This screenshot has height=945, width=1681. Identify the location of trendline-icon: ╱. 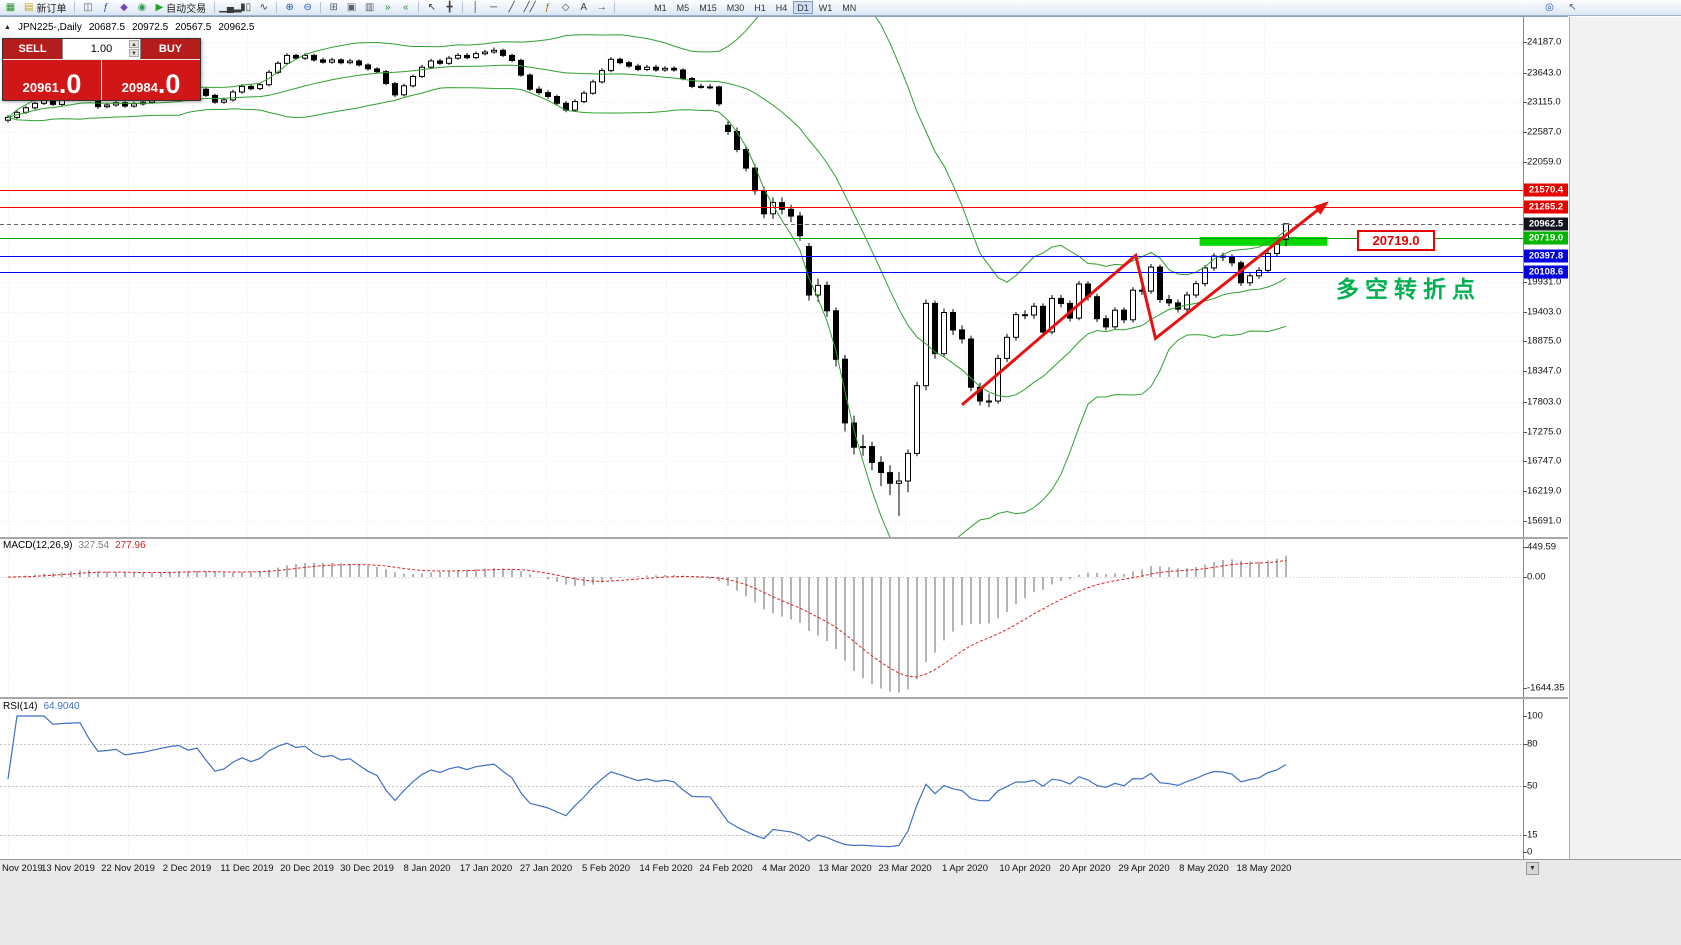
(511, 8).